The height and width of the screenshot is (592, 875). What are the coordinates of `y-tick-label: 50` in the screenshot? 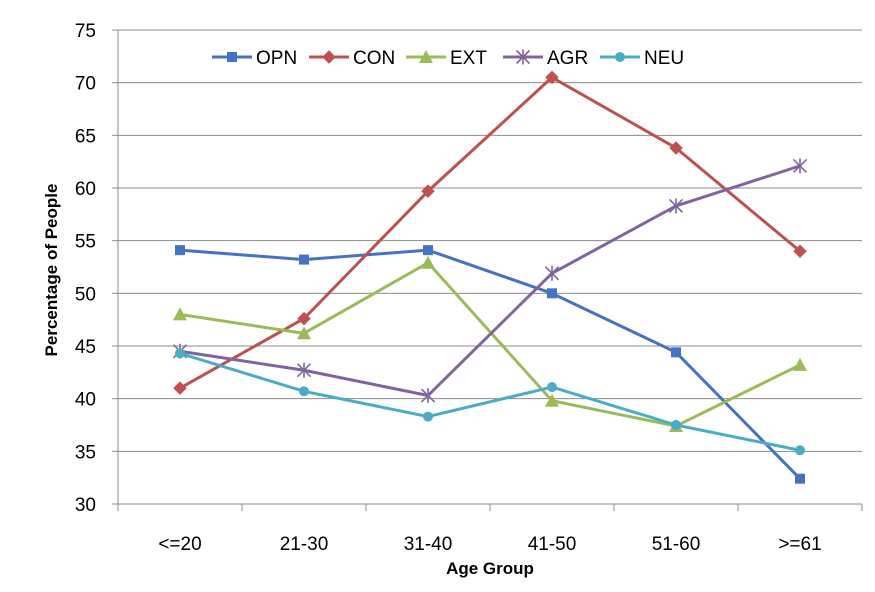 It's located at (85, 294).